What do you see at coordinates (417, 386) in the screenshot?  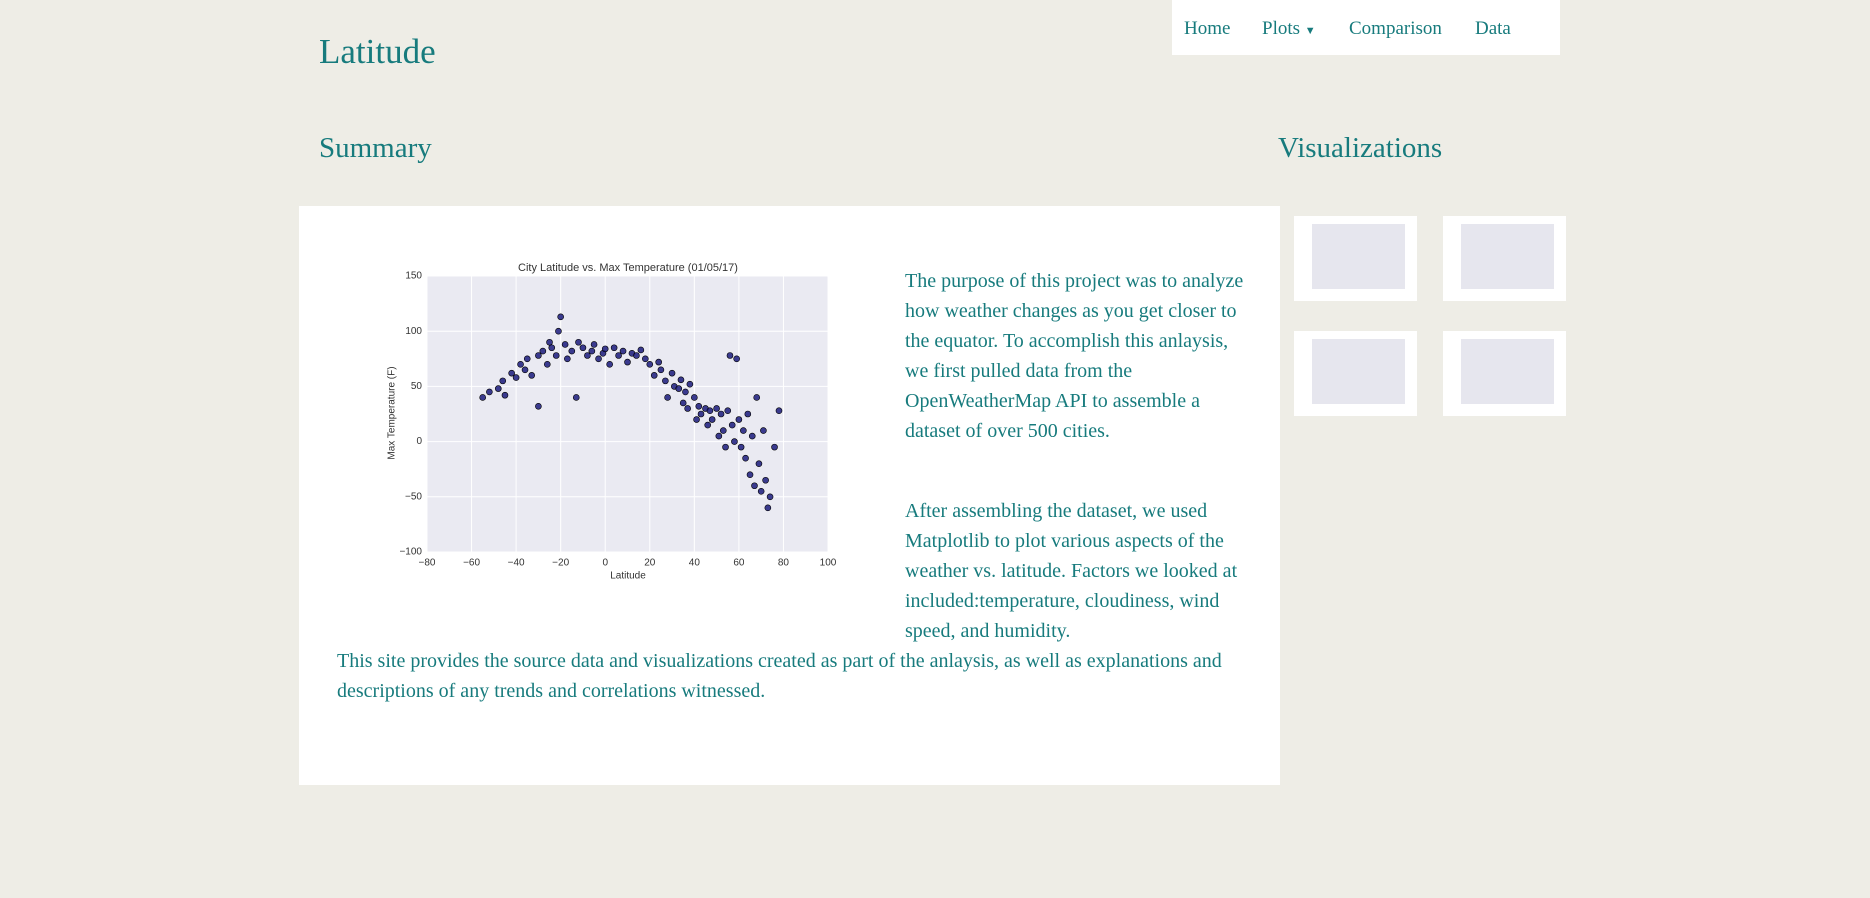 I see `y-tick-label: 50` at bounding box center [417, 386].